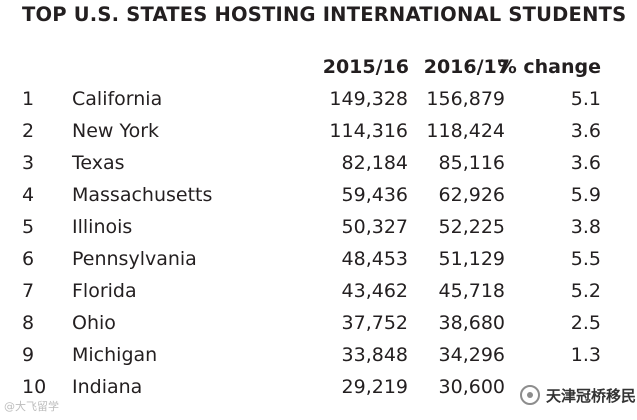 This screenshot has width=637, height=420. Describe the element at coordinates (318, 360) in the screenshot. I see `table-row: 9 Michigan 33,848 34,296 1.3` at that location.